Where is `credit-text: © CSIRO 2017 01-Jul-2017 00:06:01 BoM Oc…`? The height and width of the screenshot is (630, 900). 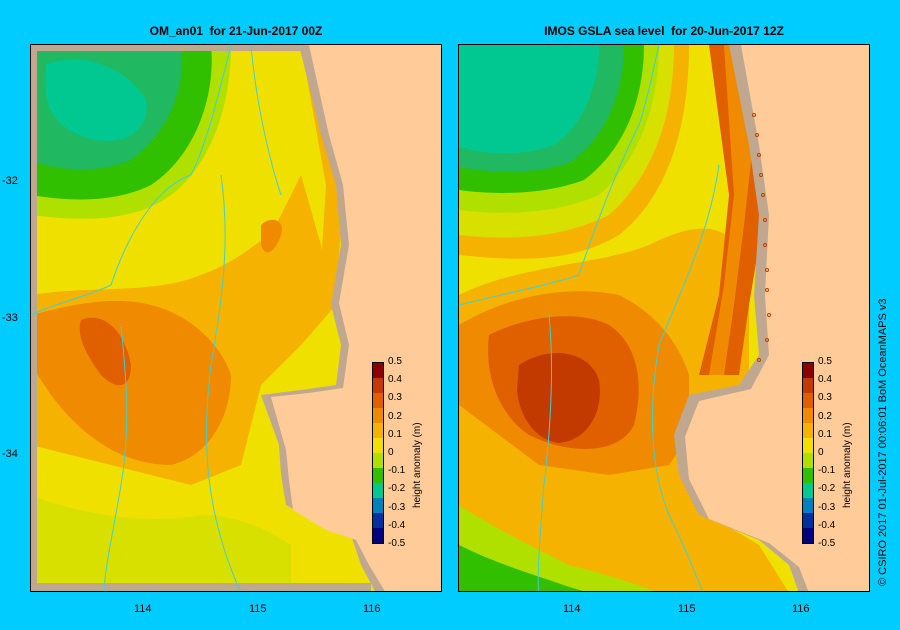 credit-text: © CSIRO 2017 01-Jul-2017 00:06:01 BoM Oc… is located at coordinates (883, 442).